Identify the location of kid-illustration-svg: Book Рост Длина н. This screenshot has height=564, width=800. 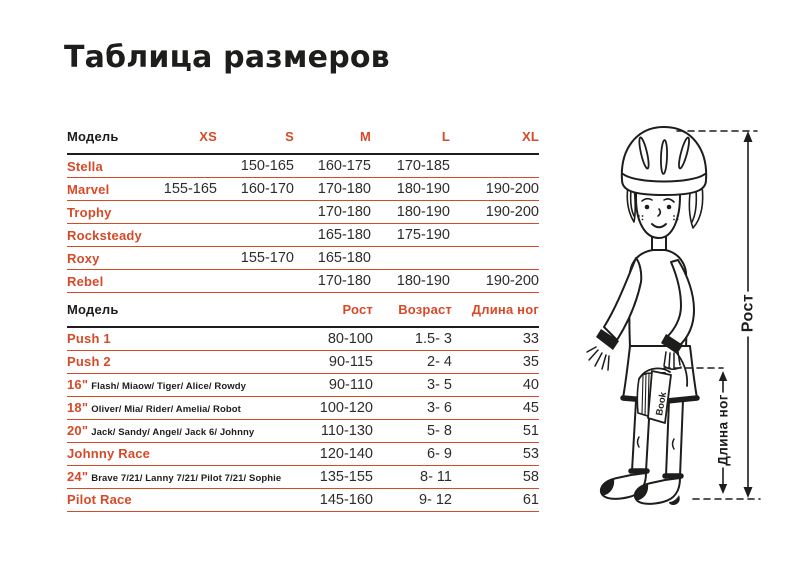
(673, 315).